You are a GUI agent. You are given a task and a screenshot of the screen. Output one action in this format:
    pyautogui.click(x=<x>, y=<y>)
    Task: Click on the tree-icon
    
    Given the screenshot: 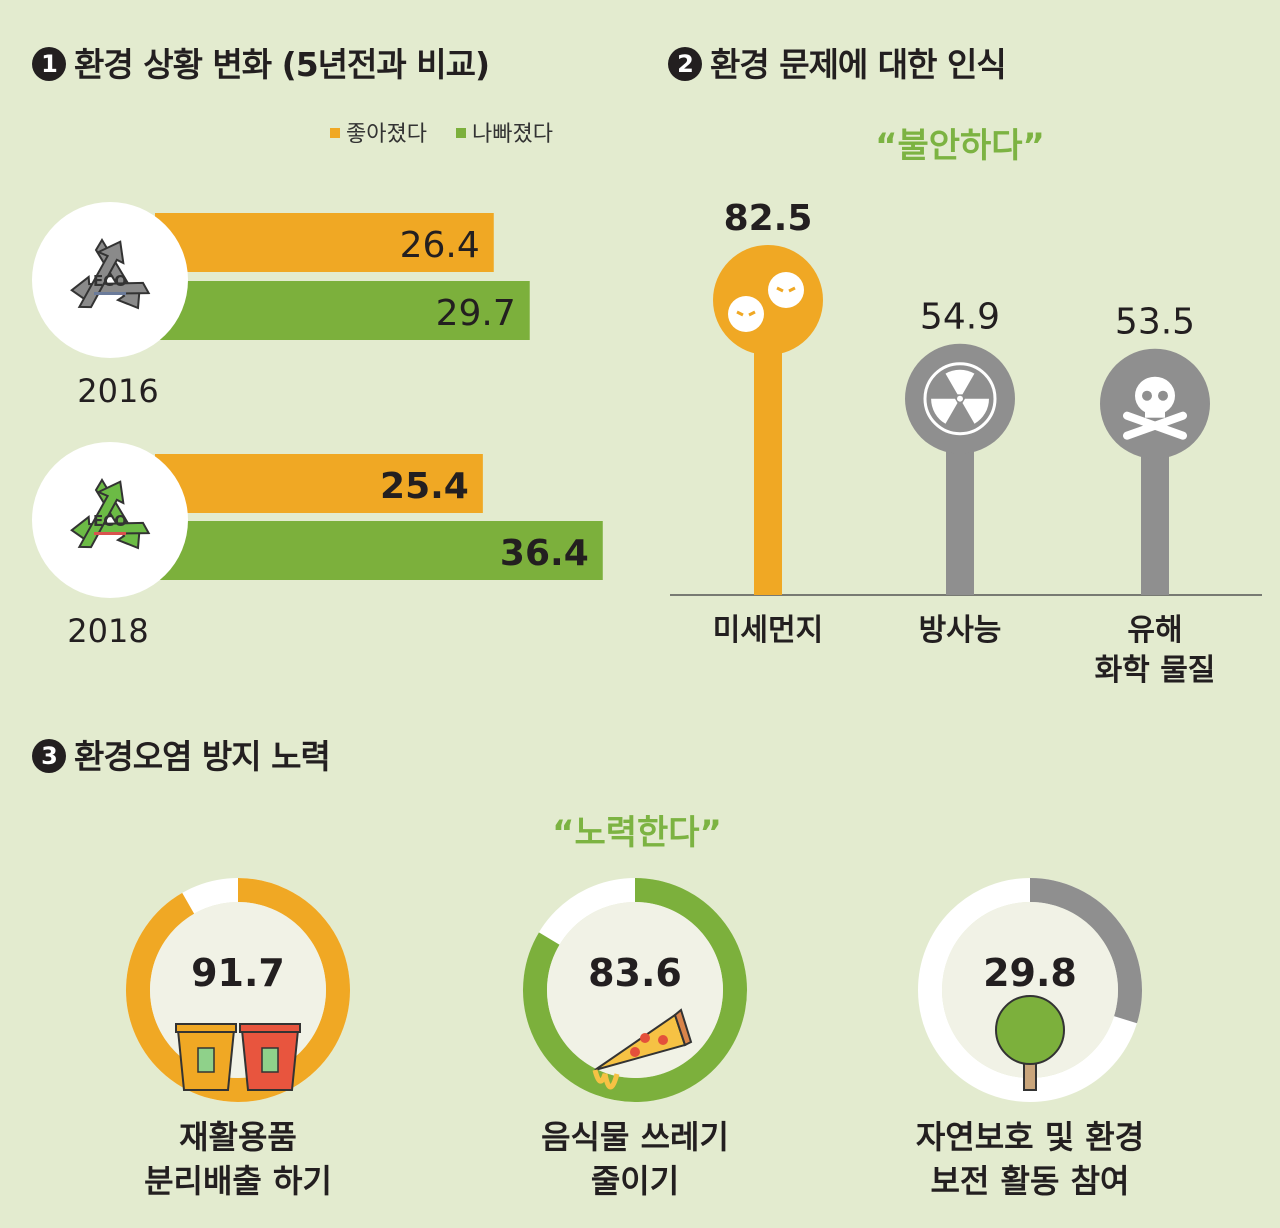 What is the action you would take?
    pyautogui.click(x=1030, y=1043)
    